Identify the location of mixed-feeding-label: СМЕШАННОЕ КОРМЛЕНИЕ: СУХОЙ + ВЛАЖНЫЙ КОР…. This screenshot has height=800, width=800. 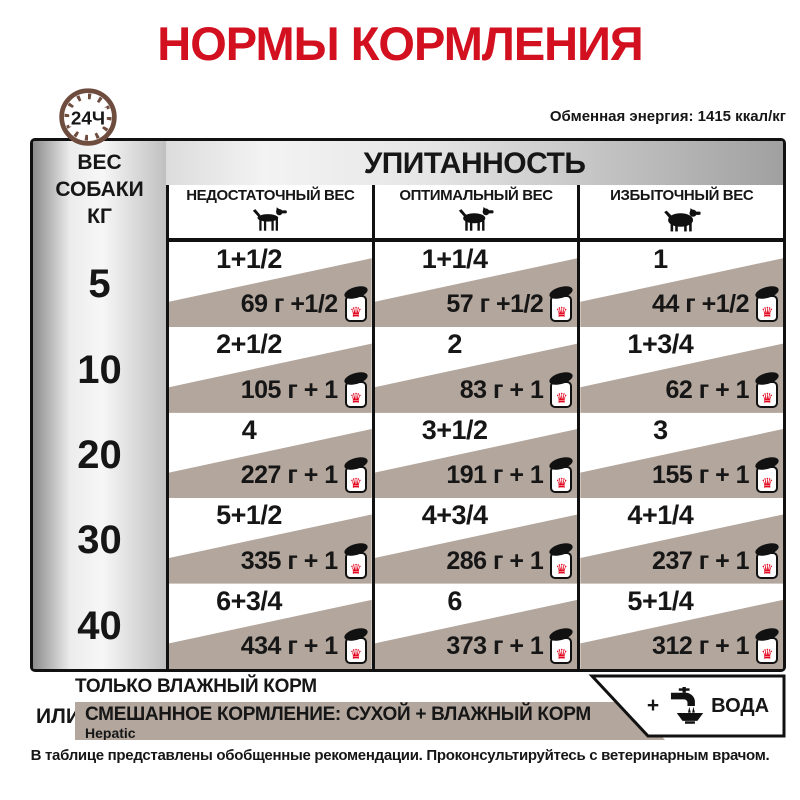
(338, 714).